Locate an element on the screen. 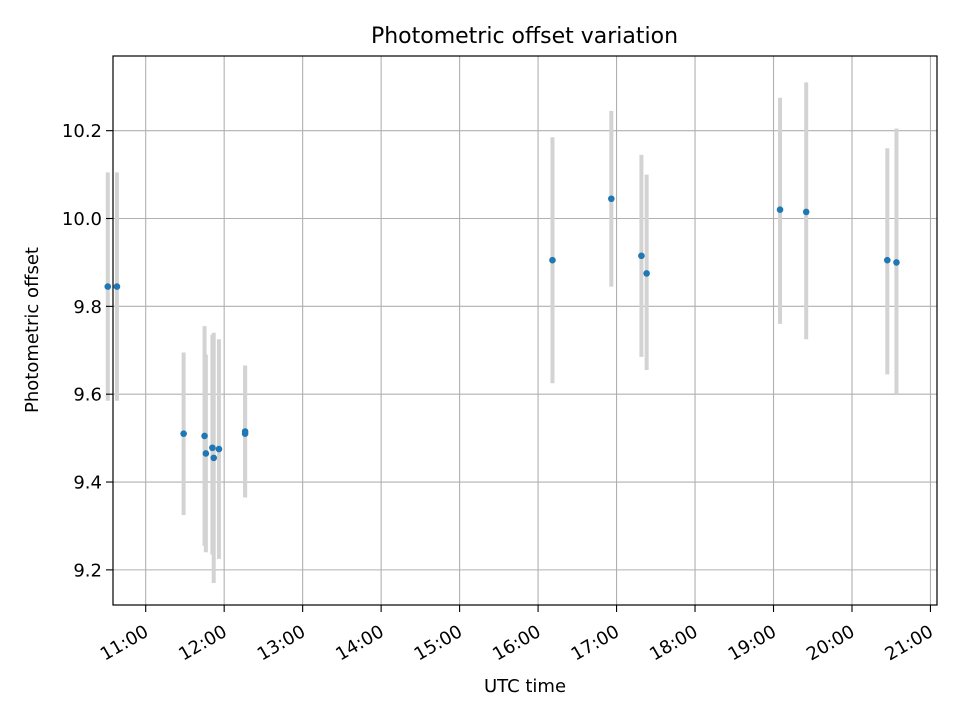  y-axis-label: Photometric offset is located at coordinates (32, 330).